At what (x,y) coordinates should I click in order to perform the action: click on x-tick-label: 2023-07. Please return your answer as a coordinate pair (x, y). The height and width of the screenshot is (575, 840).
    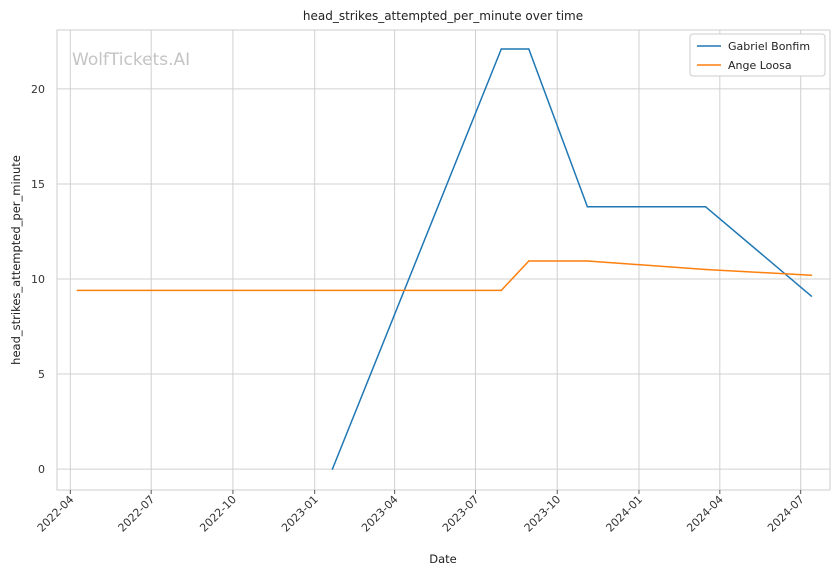
    Looking at the image, I should click on (461, 514).